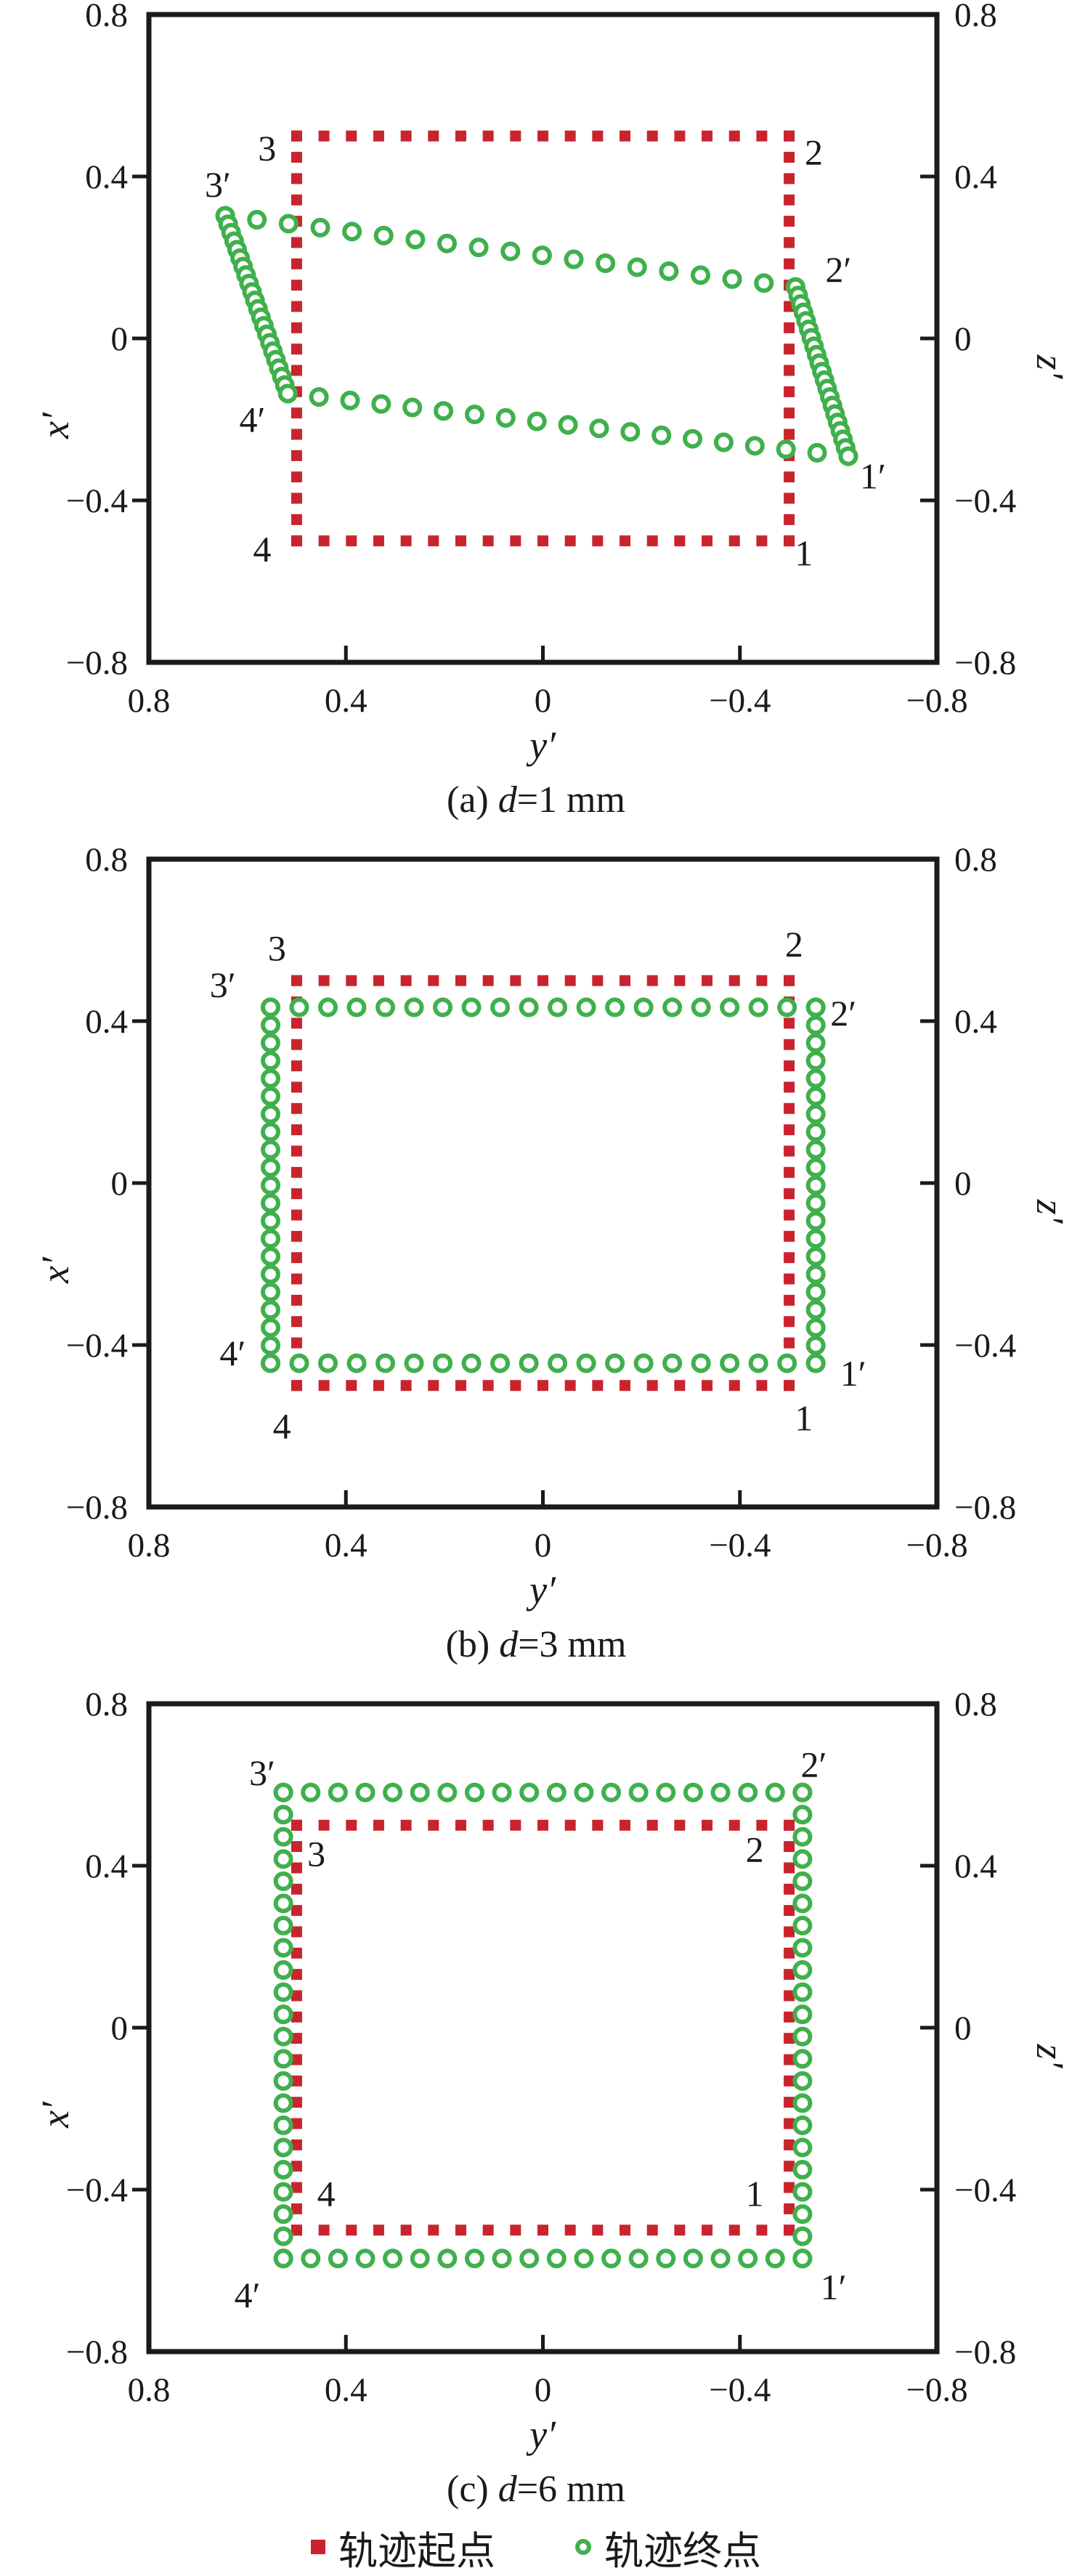 This screenshot has width=1072, height=2576. I want to click on subplot-a-bottom-axis-title: y′, so click(542, 745).